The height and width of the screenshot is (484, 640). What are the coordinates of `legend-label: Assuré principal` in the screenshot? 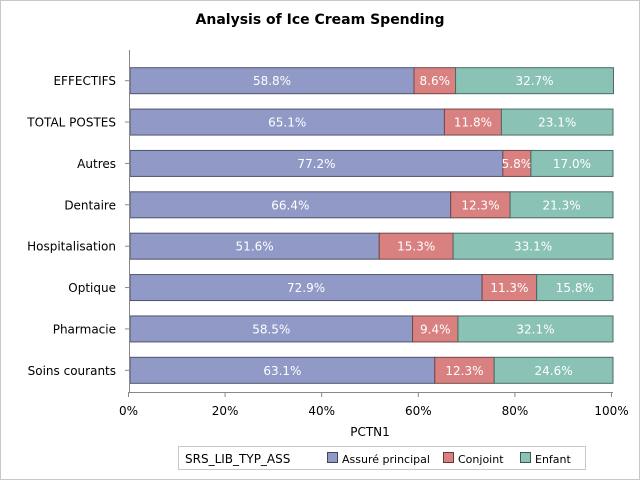 It's located at (386, 459).